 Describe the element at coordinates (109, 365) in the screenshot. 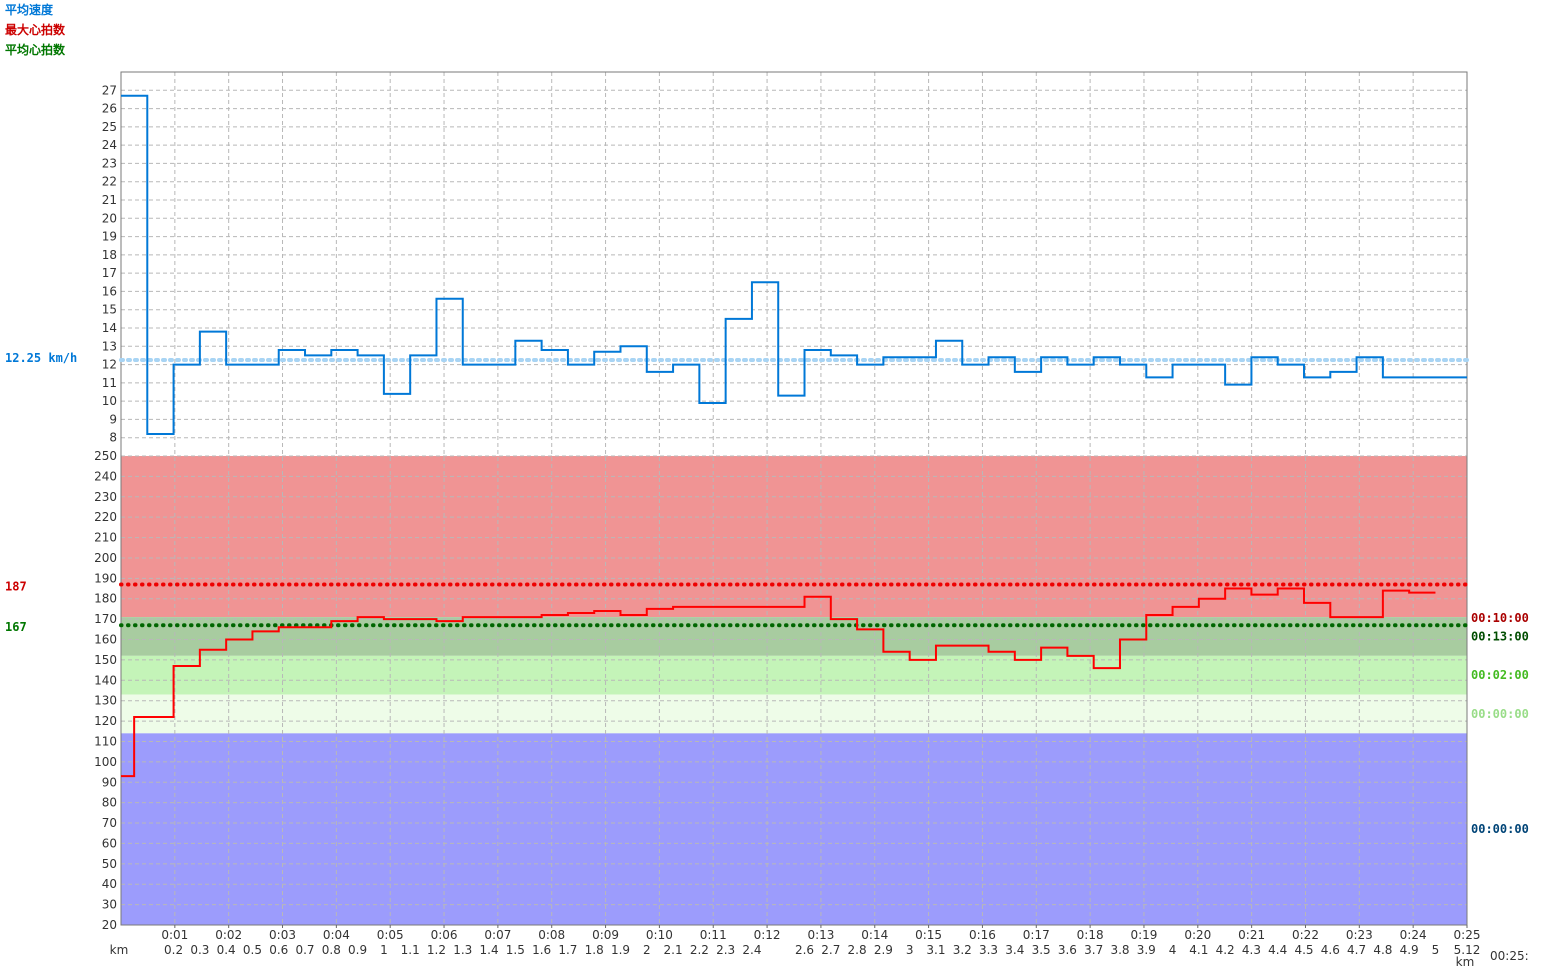

I see `speed-tick-label: 12` at that location.